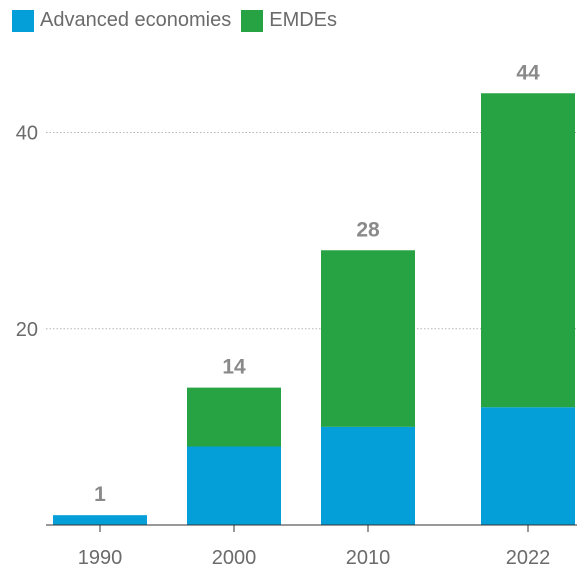 This screenshot has width=577, height=571. I want to click on y-tick-label-40: 40, so click(27, 134).